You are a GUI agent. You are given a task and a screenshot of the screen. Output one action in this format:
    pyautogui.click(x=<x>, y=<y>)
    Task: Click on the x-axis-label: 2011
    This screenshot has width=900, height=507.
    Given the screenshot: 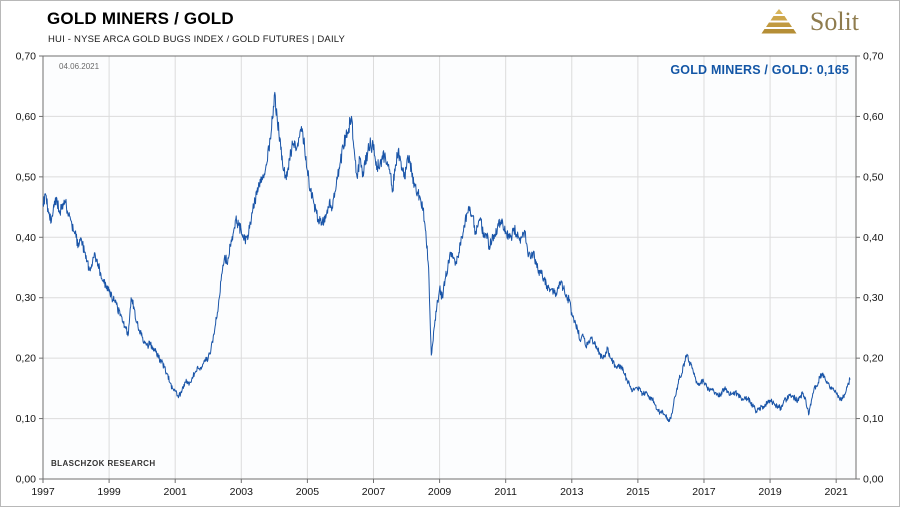 What is the action you would take?
    pyautogui.click(x=505, y=492)
    